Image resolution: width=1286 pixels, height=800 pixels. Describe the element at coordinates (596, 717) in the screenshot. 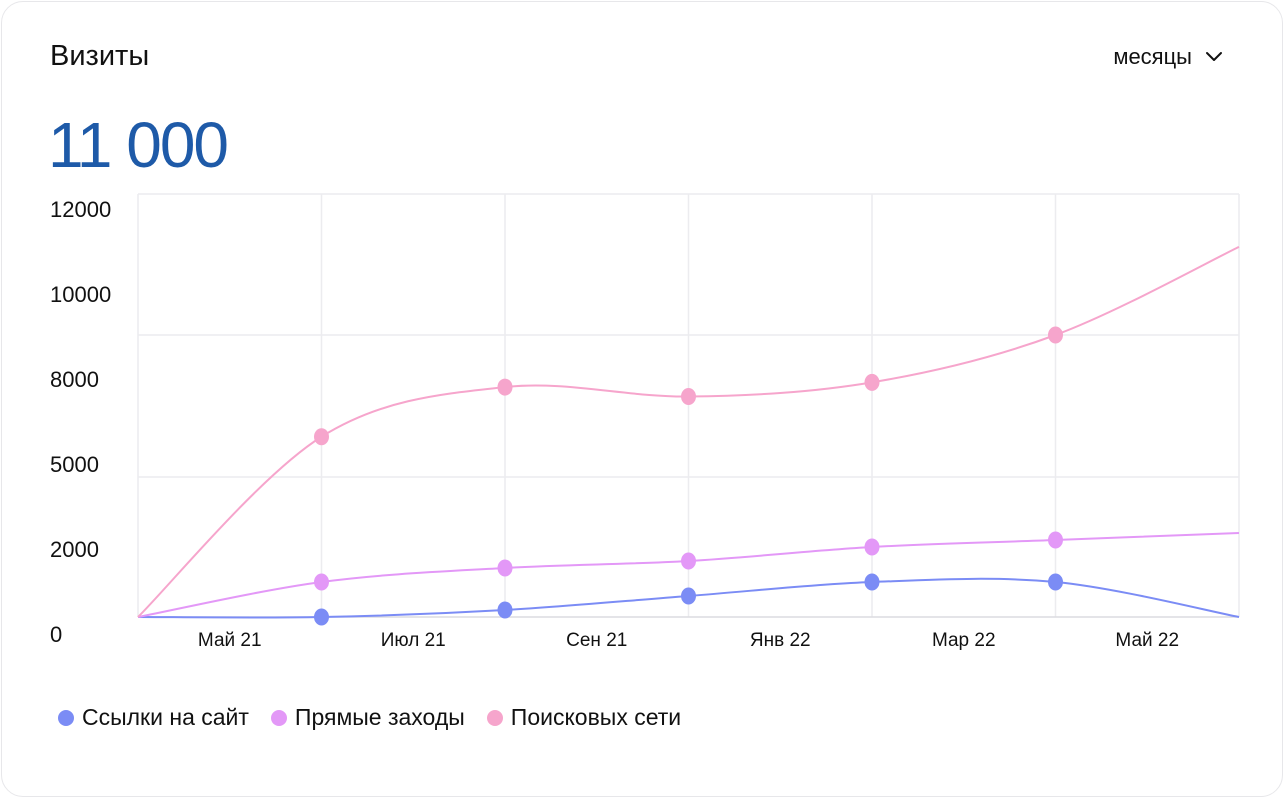

I see `legend-label: Поисковых сети` at that location.